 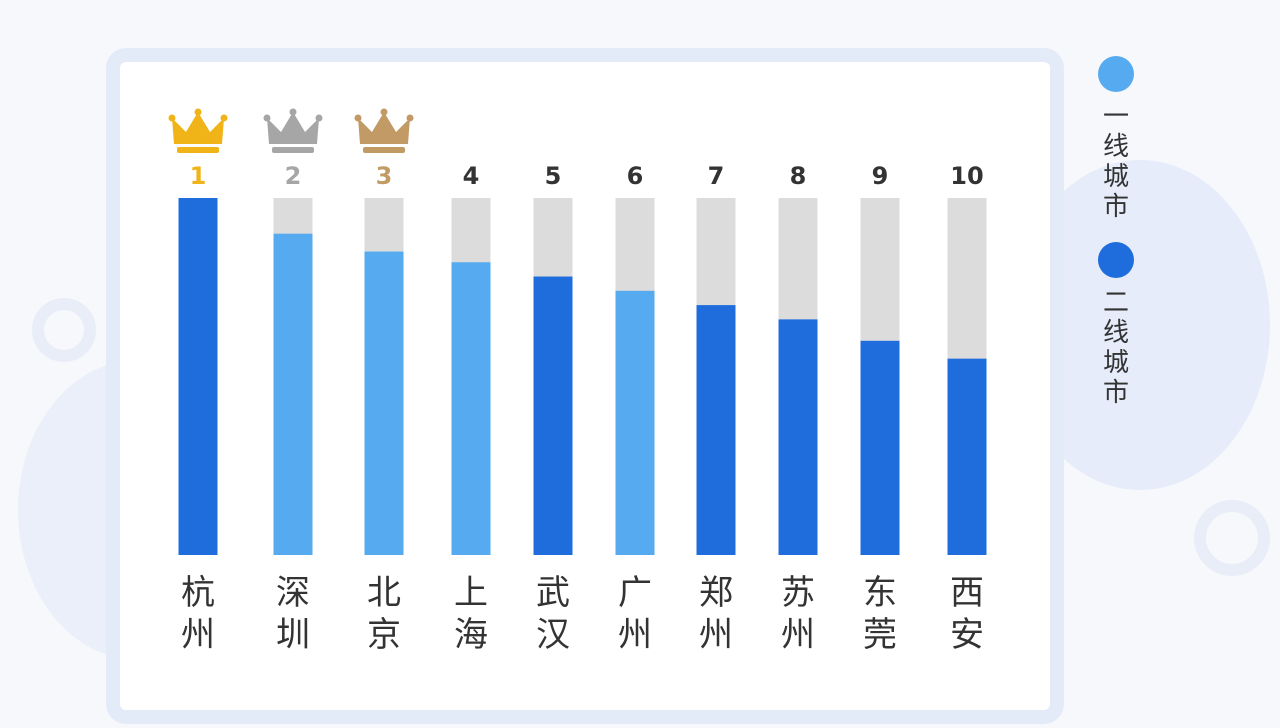 I want to click on category-label-9-char-2: 莞, so click(x=880, y=635).